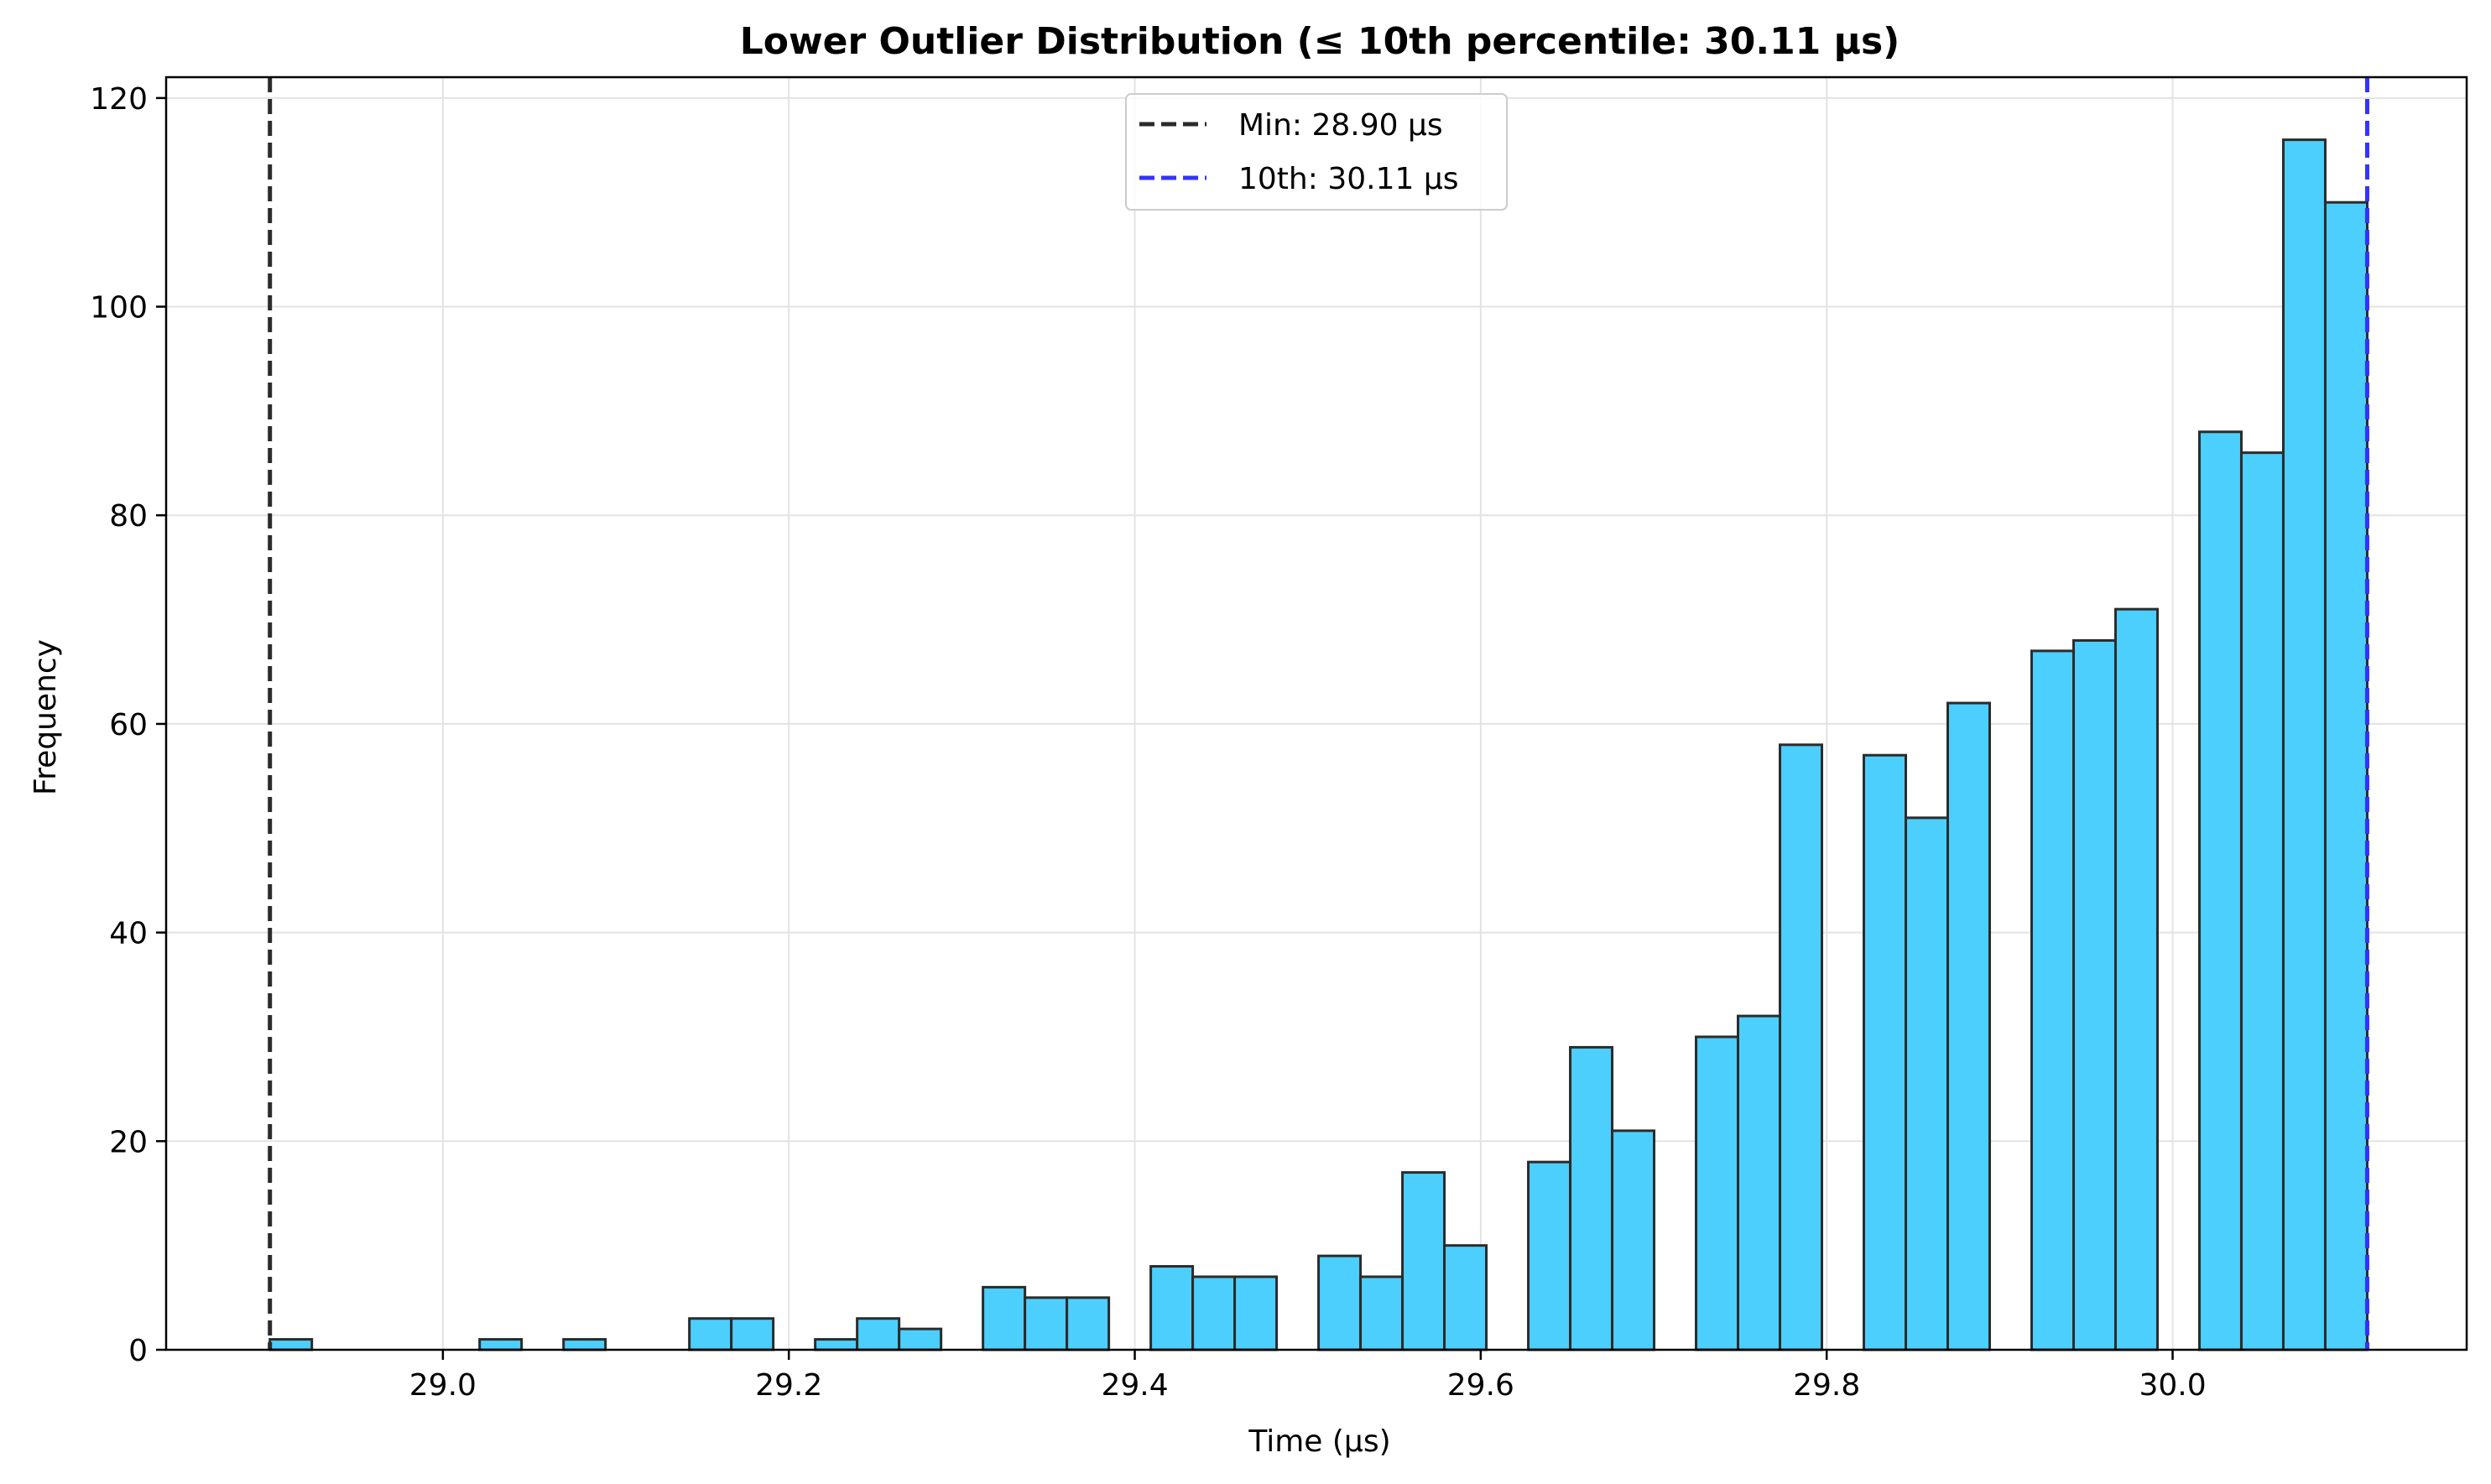 This screenshot has width=2491, height=1484. I want to click on legend: Min: 28.90 µs 10th: 30.11 µs, so click(1317, 152).